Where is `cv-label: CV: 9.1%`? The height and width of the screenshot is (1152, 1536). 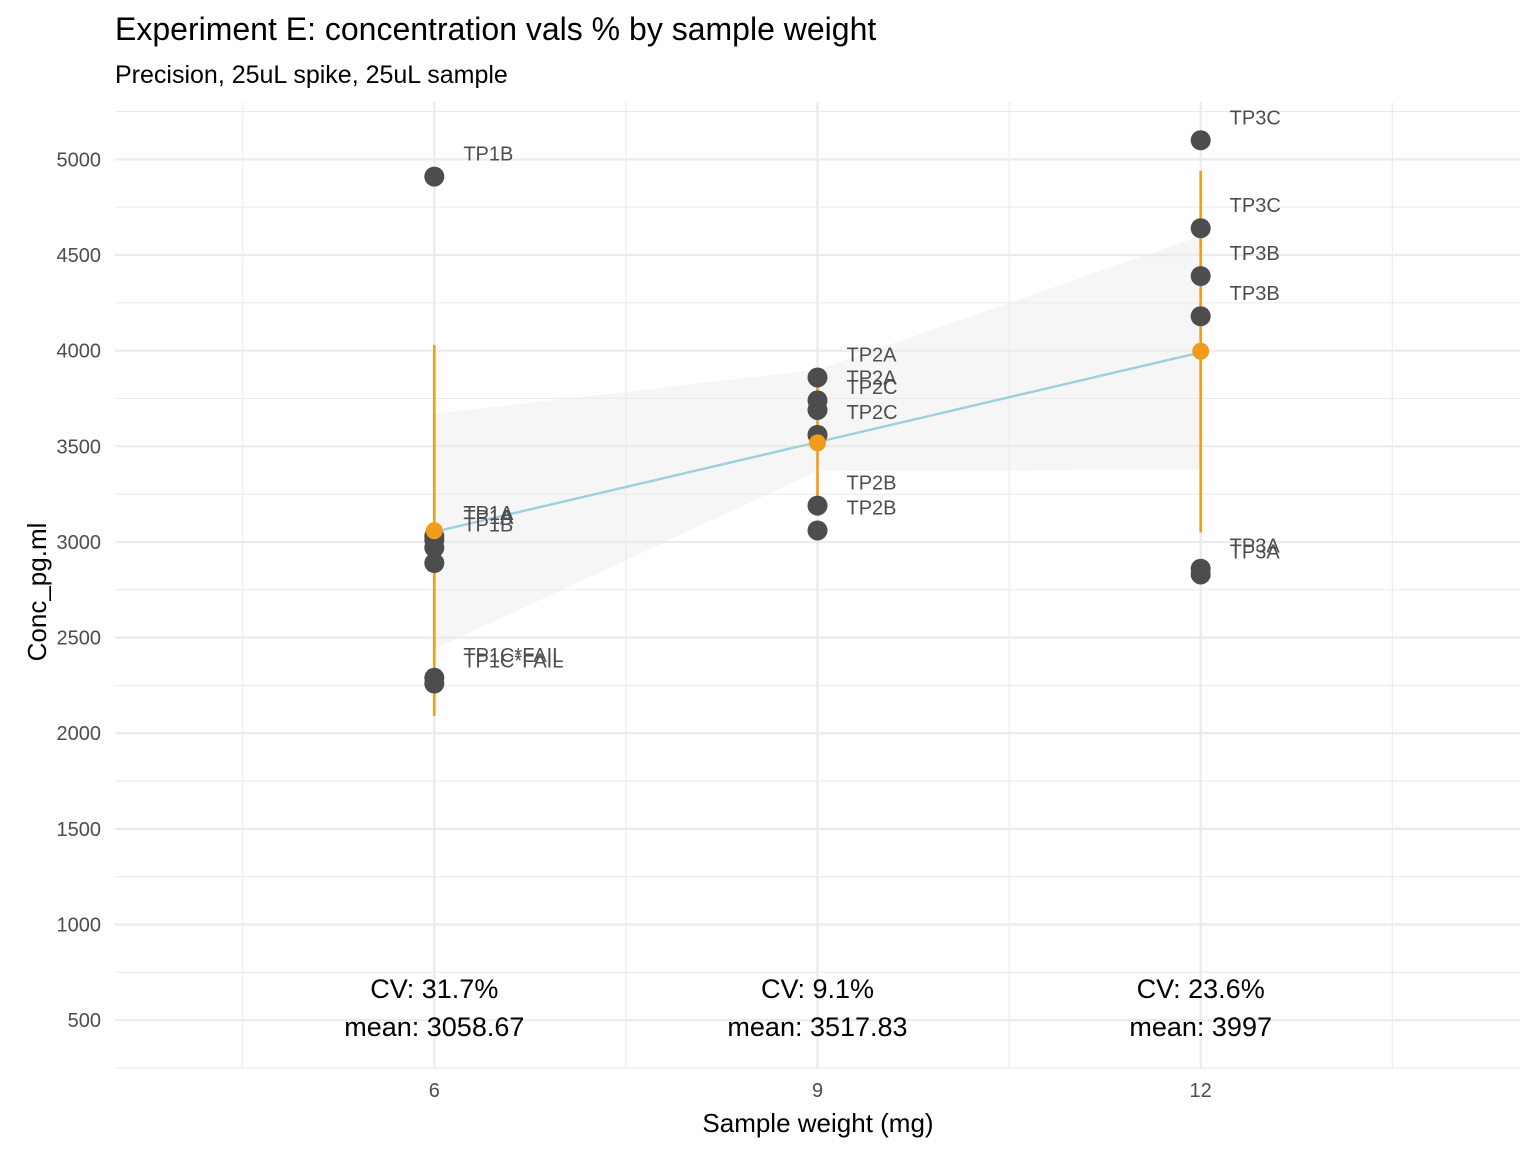
cv-label: CV: 9.1% is located at coordinates (817, 989).